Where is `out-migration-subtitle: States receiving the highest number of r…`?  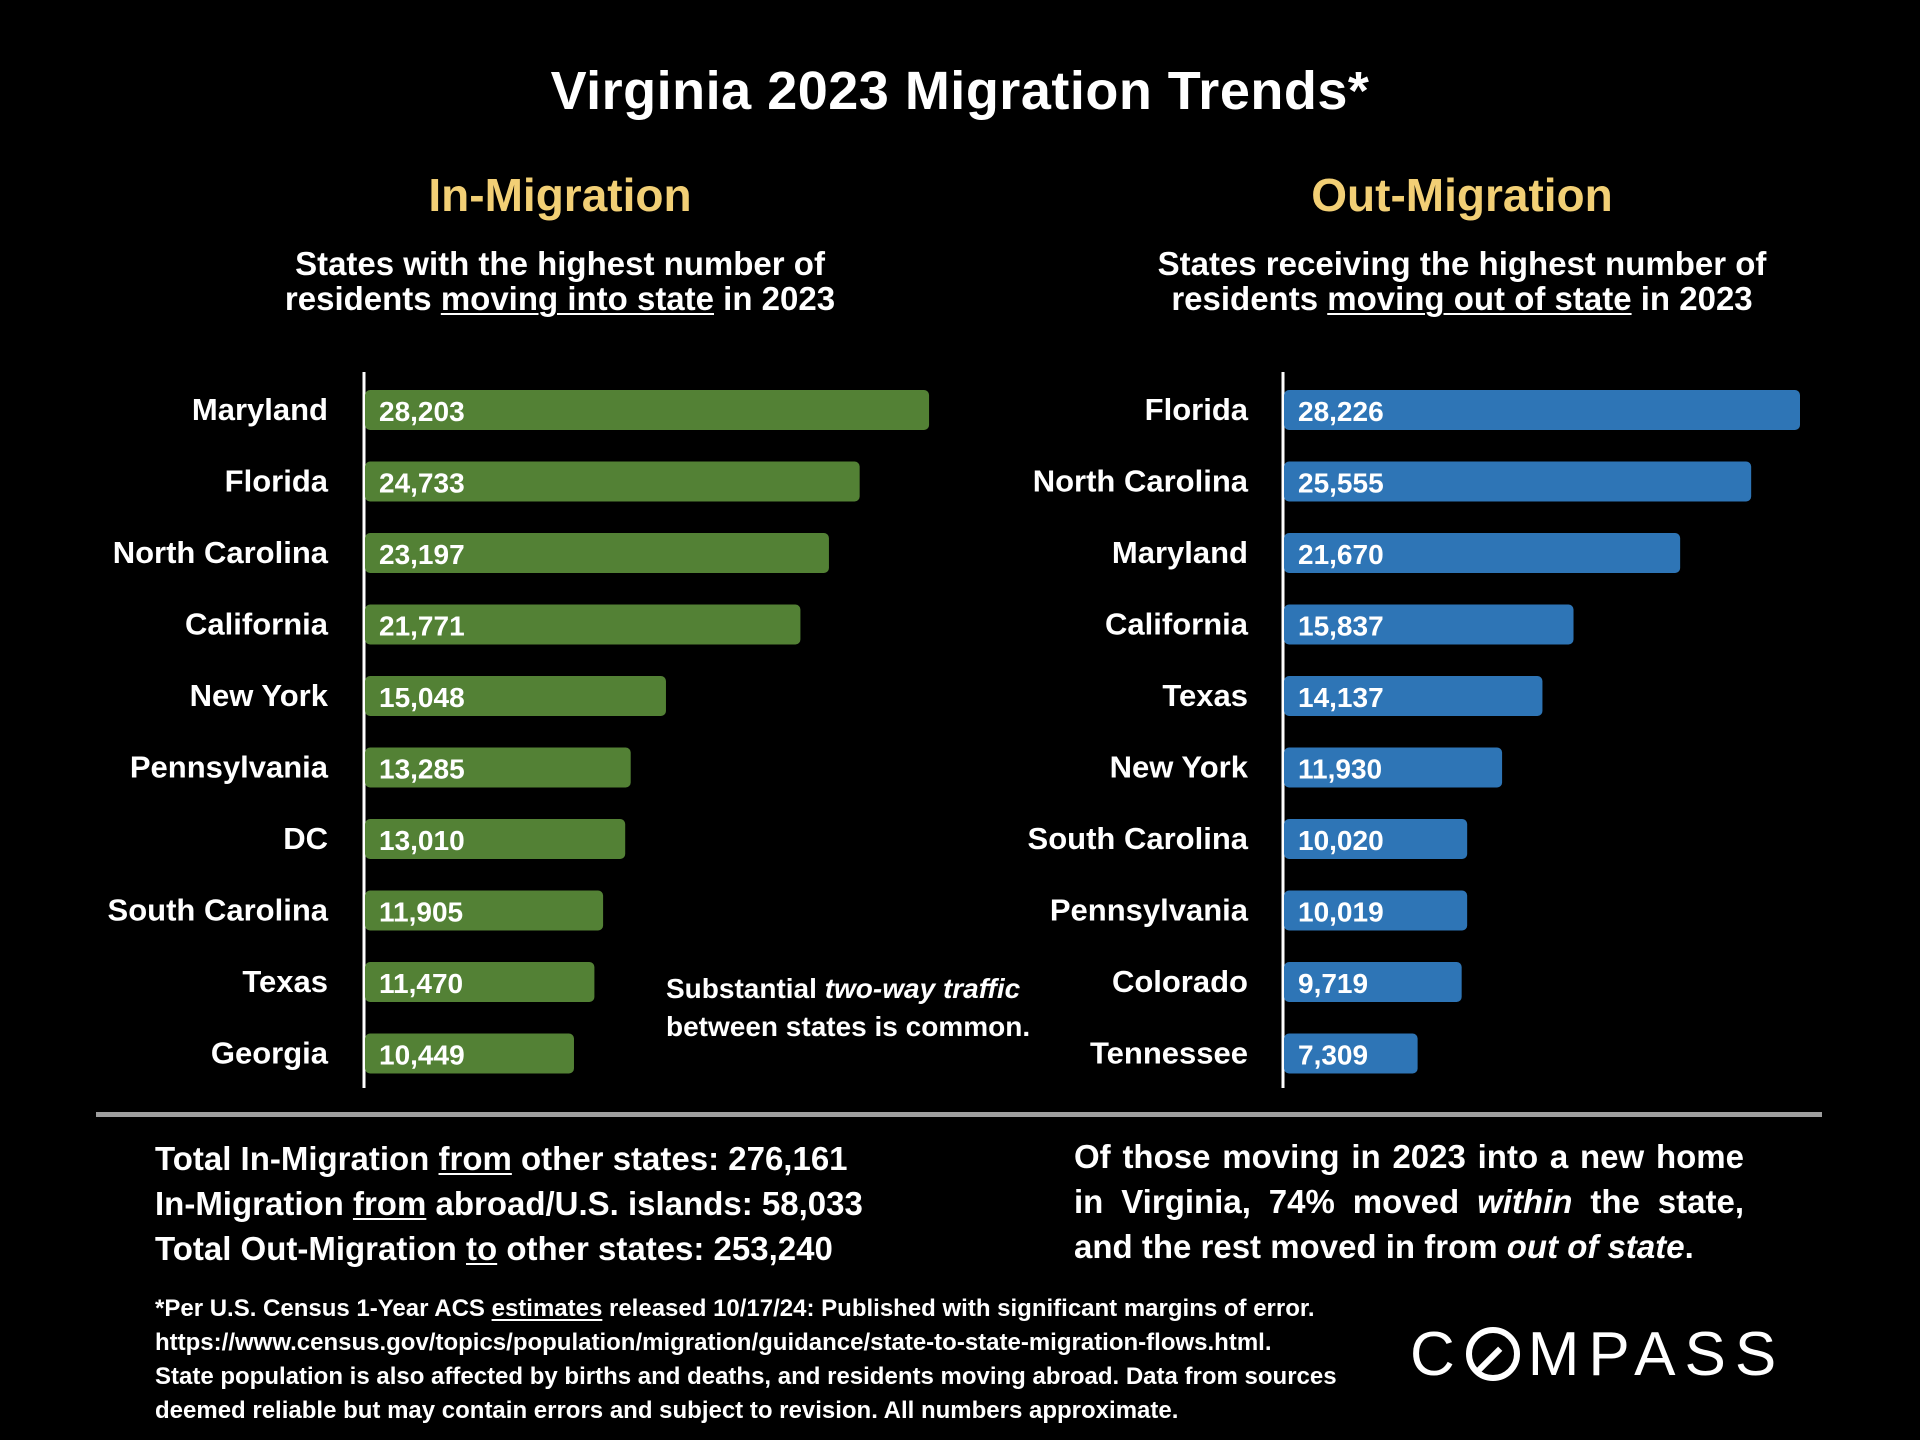
out-migration-subtitle: States receiving the highest number of r… is located at coordinates (1462, 281).